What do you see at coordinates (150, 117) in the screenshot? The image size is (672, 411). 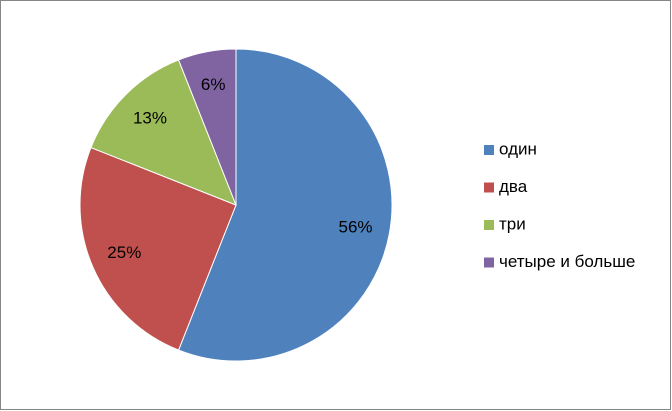 I see `data-label: 13%` at bounding box center [150, 117].